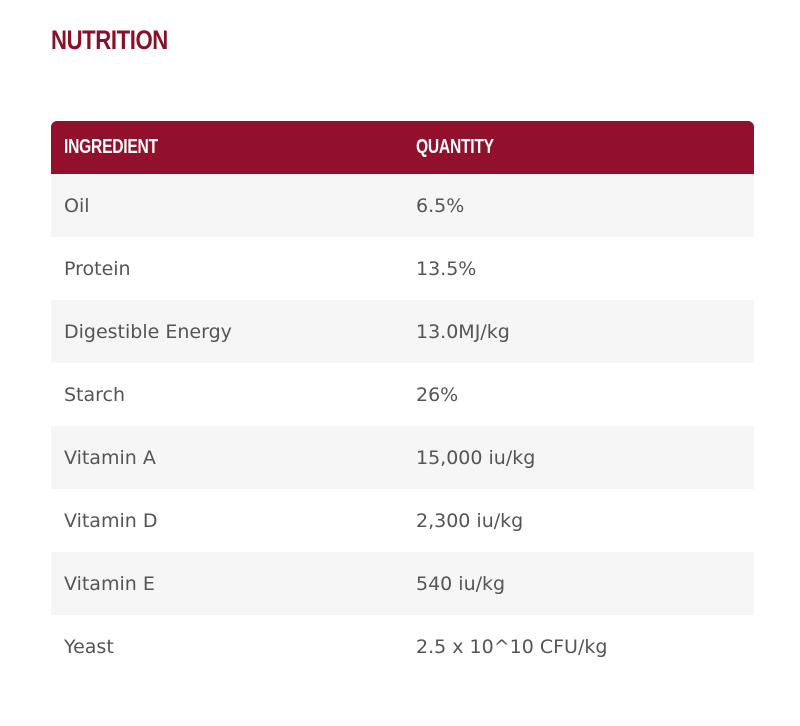  Describe the element at coordinates (109, 40) in the screenshot. I see `section-title: NUTRITION` at that location.